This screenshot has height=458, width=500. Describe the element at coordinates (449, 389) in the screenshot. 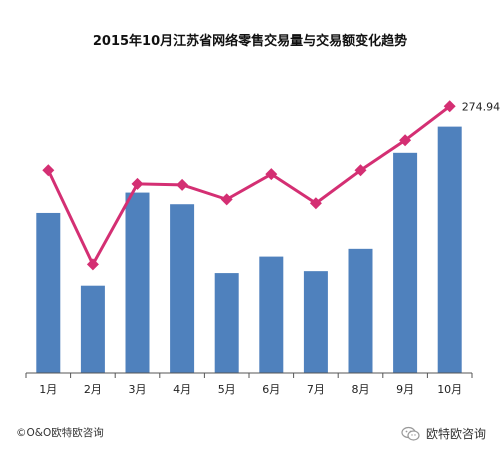

I see `x-tick-label: 10月` at that location.